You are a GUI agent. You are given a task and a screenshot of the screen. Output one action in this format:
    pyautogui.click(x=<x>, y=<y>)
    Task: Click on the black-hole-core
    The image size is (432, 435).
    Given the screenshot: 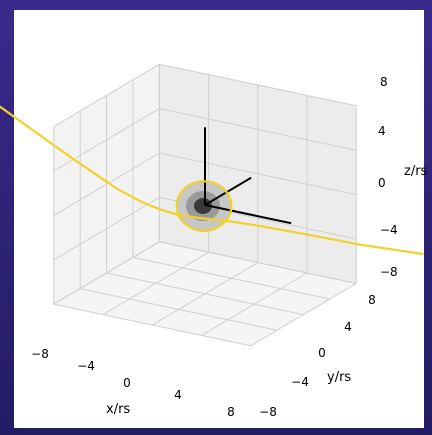 What is the action you would take?
    pyautogui.click(x=203, y=206)
    